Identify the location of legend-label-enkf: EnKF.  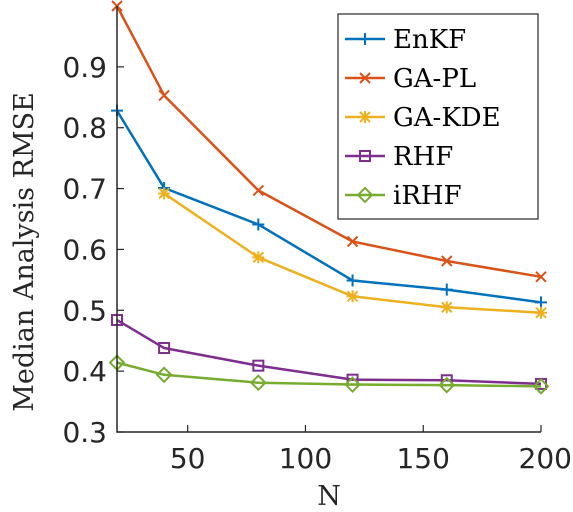
(429, 40).